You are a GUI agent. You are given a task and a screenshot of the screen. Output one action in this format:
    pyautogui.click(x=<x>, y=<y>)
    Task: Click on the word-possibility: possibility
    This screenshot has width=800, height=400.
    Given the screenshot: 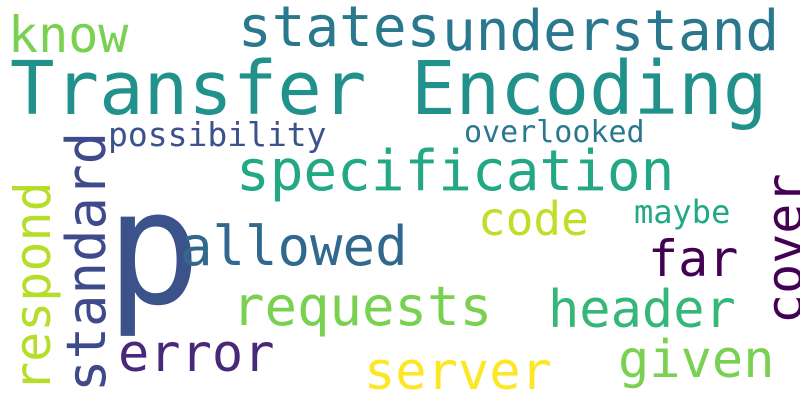 What is the action you would take?
    pyautogui.click(x=217, y=134)
    